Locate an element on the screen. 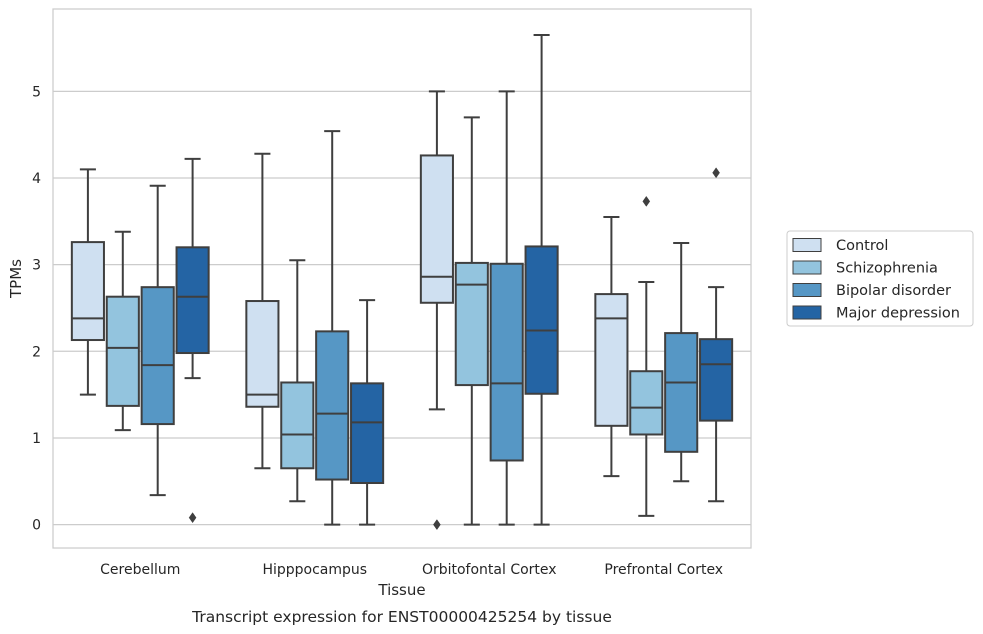  legend-label: Major depression is located at coordinates (898, 314).